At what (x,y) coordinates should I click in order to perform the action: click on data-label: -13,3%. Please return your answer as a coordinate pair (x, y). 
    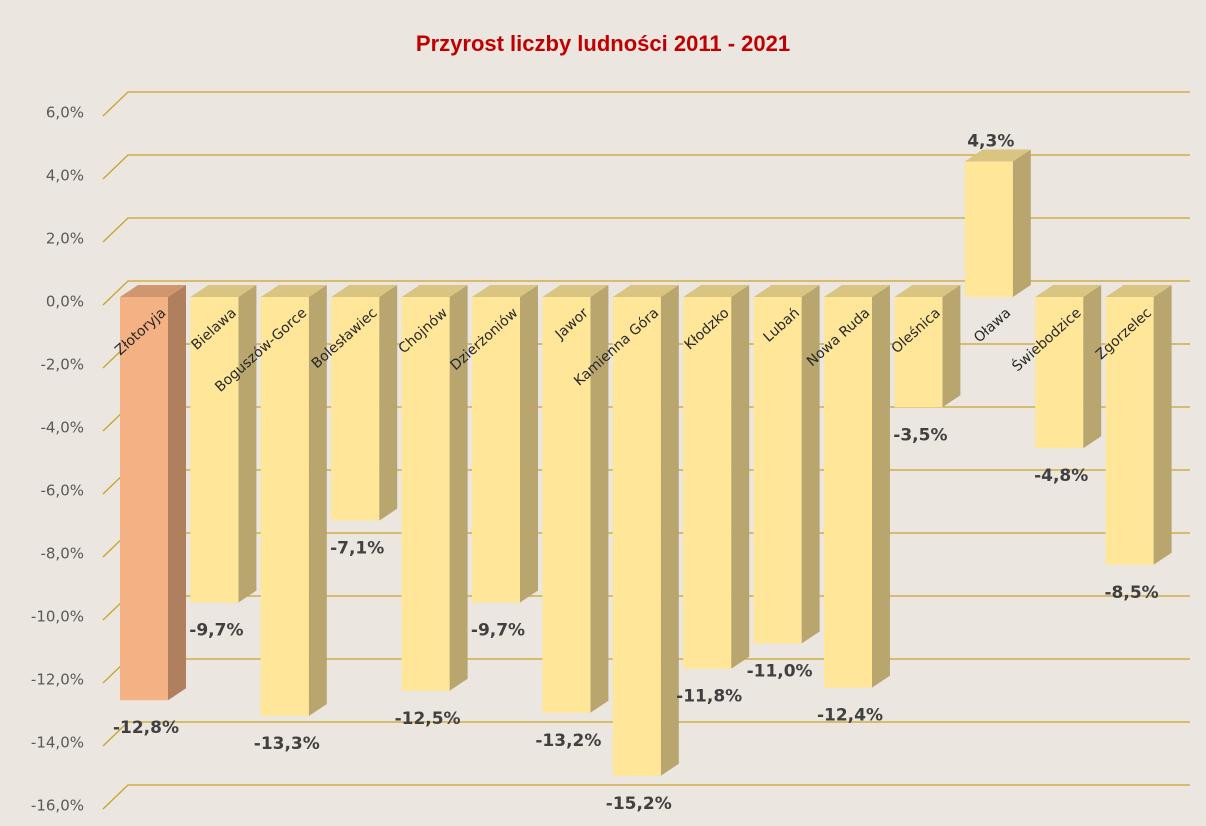
    Looking at the image, I should click on (287, 744).